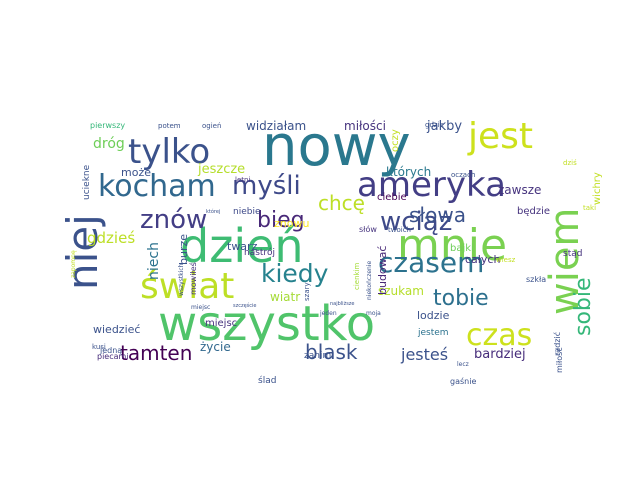  Describe the element at coordinates (157, 186) in the screenshot. I see `word-8: kocham` at that location.